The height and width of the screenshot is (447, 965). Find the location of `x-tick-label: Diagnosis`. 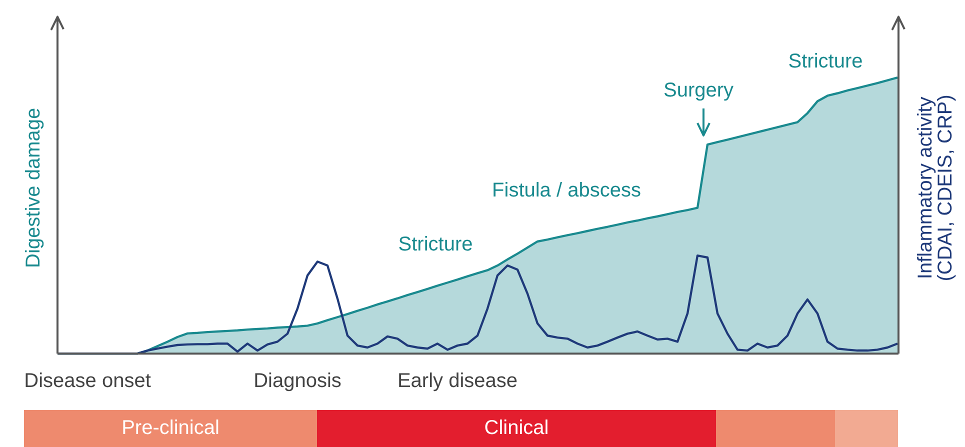

x-tick-label: Diagnosis is located at coordinates (298, 381).